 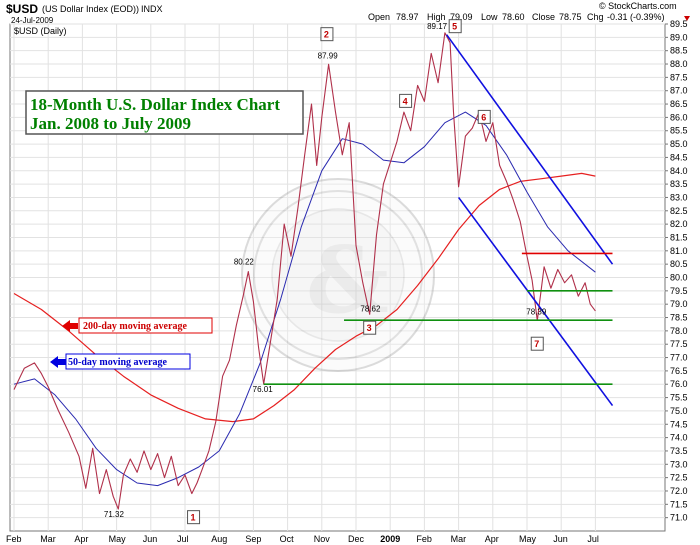 What do you see at coordinates (253, 539) in the screenshot?
I see `x-tick-label: Sep` at bounding box center [253, 539].